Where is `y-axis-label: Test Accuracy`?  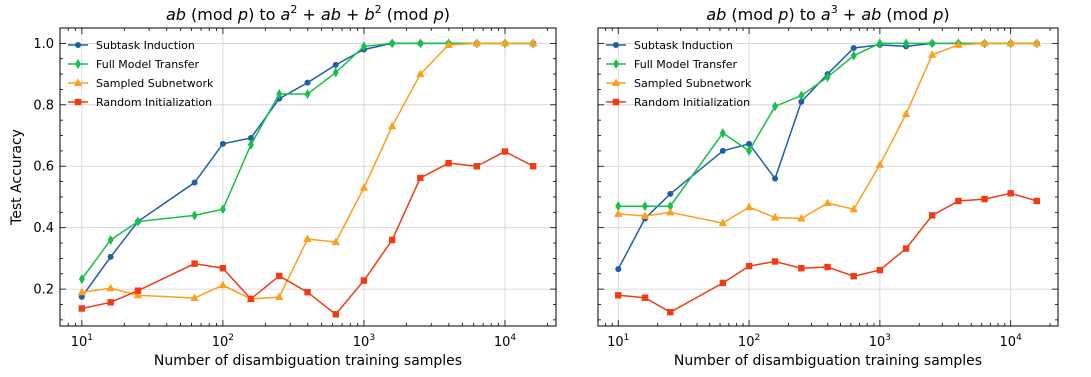
y-axis-label: Test Accuracy is located at coordinates (17, 177).